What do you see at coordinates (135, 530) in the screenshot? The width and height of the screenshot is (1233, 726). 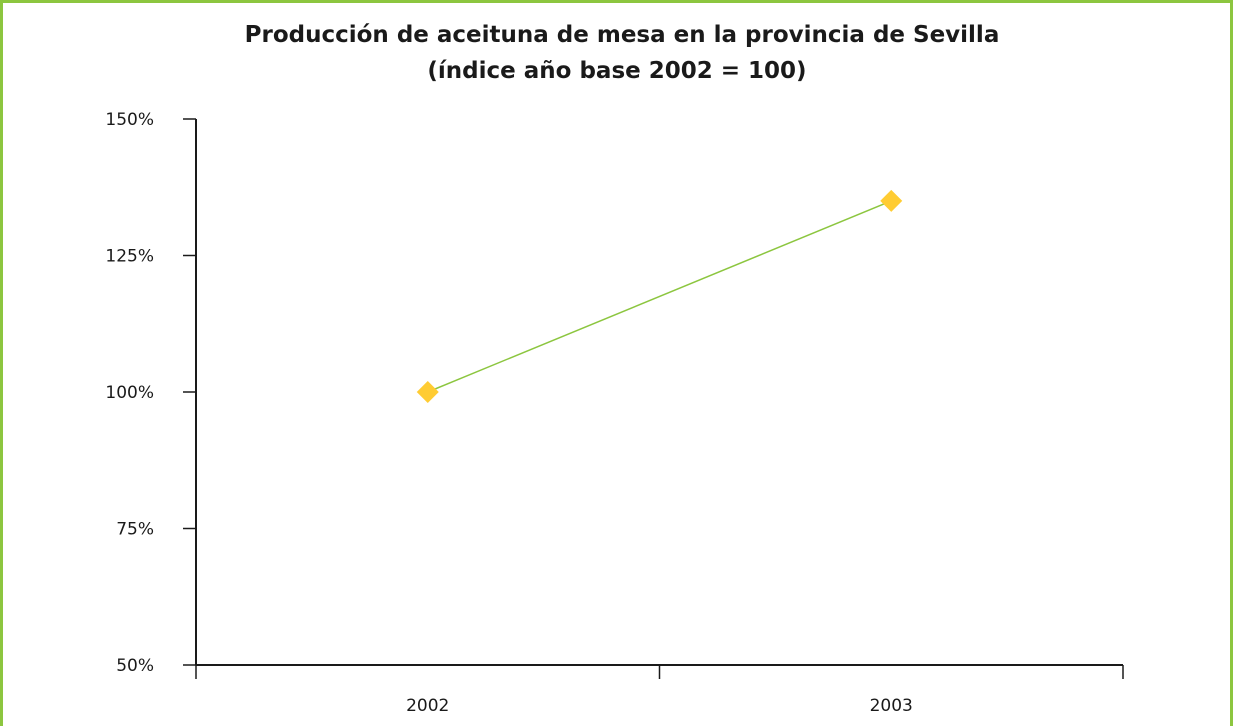 I see `y-tick-label: 75%` at bounding box center [135, 530].